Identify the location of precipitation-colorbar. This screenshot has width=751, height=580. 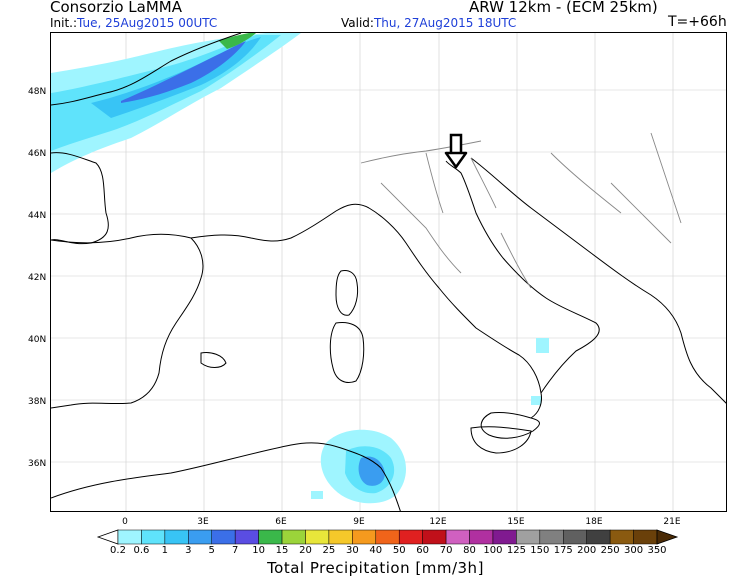
(387, 537).